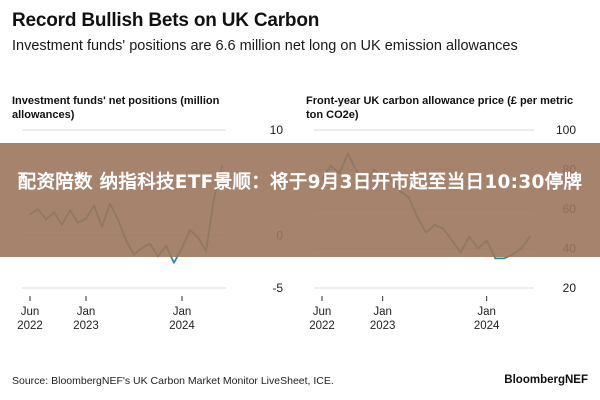 The width and height of the screenshot is (600, 400). Describe the element at coordinates (277, 130) in the screenshot. I see `positions-y-tick-label: 10` at that location.